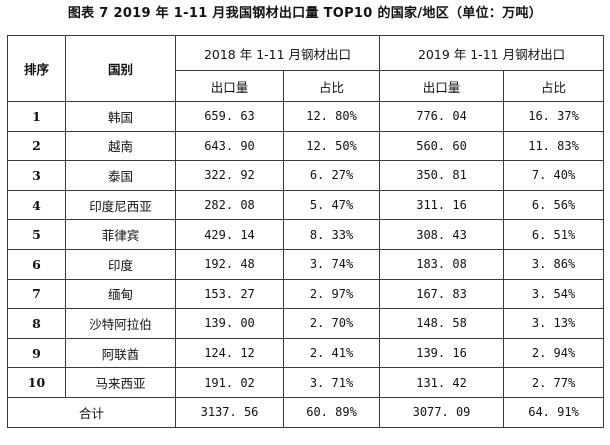 The width and height of the screenshot is (610, 445). Describe the element at coordinates (229, 412) in the screenshot. I see `total-volume-2018: 3137. 56` at that location.